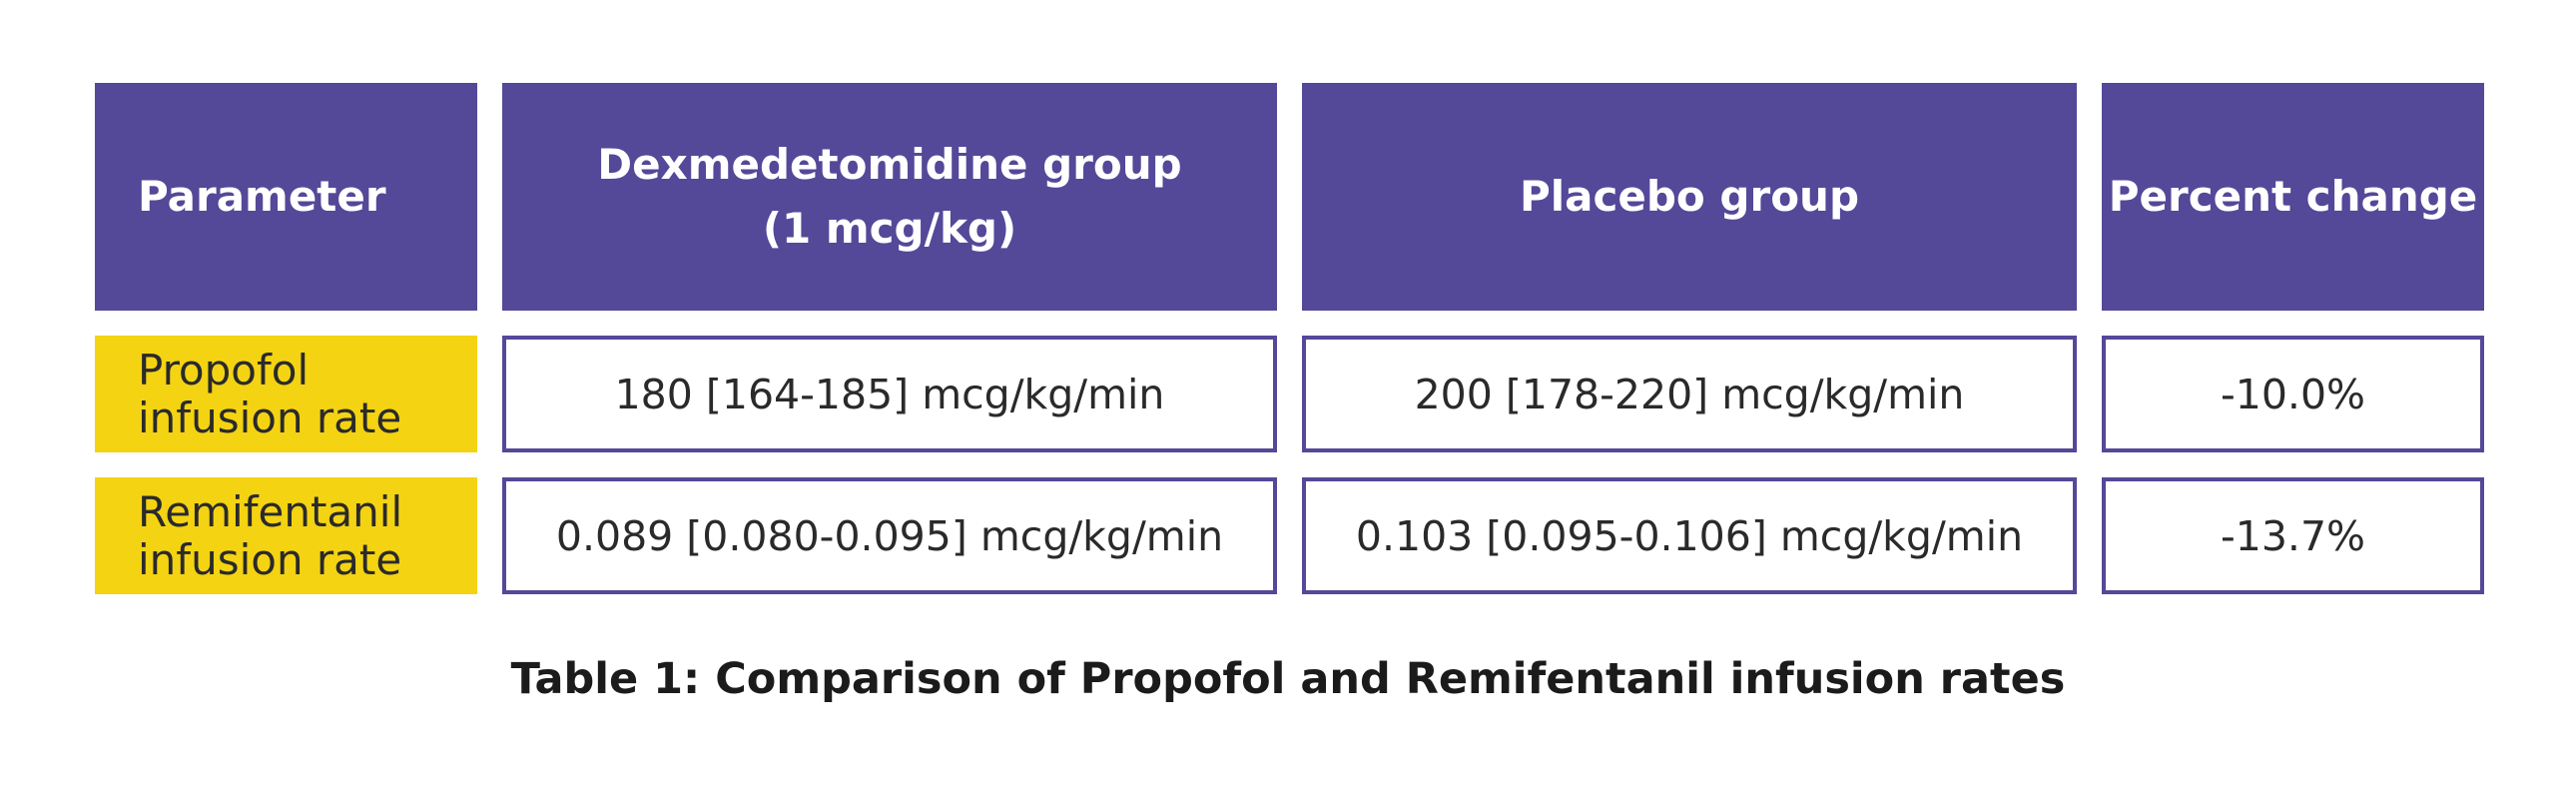  Describe the element at coordinates (1689, 394) in the screenshot. I see `cell-propofol-placebo: 200 [178-220] mcg/kg/min` at that location.